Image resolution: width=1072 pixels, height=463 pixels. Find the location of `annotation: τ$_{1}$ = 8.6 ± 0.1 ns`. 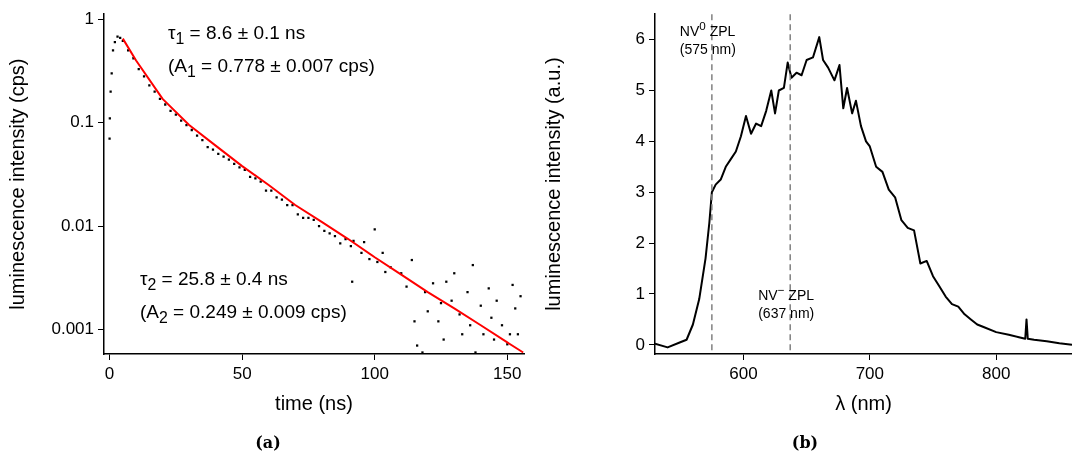

annotation: τ$_{1}$ = 8.6 ± 0.1 ns is located at coordinates (237, 35).